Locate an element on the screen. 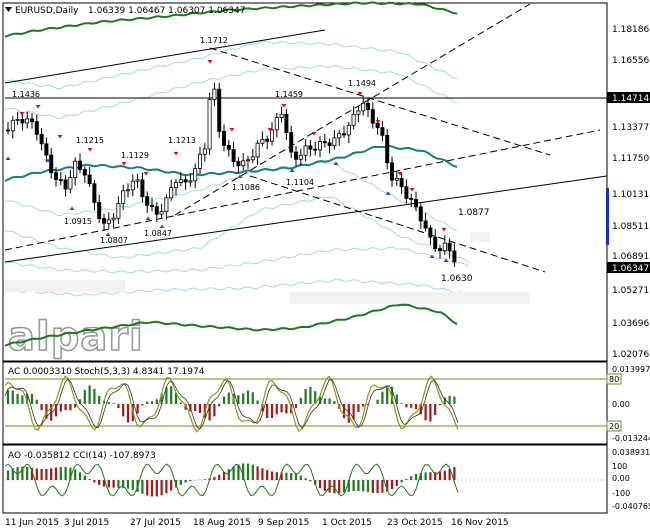  trough-label: 1.1086 is located at coordinates (246, 187).